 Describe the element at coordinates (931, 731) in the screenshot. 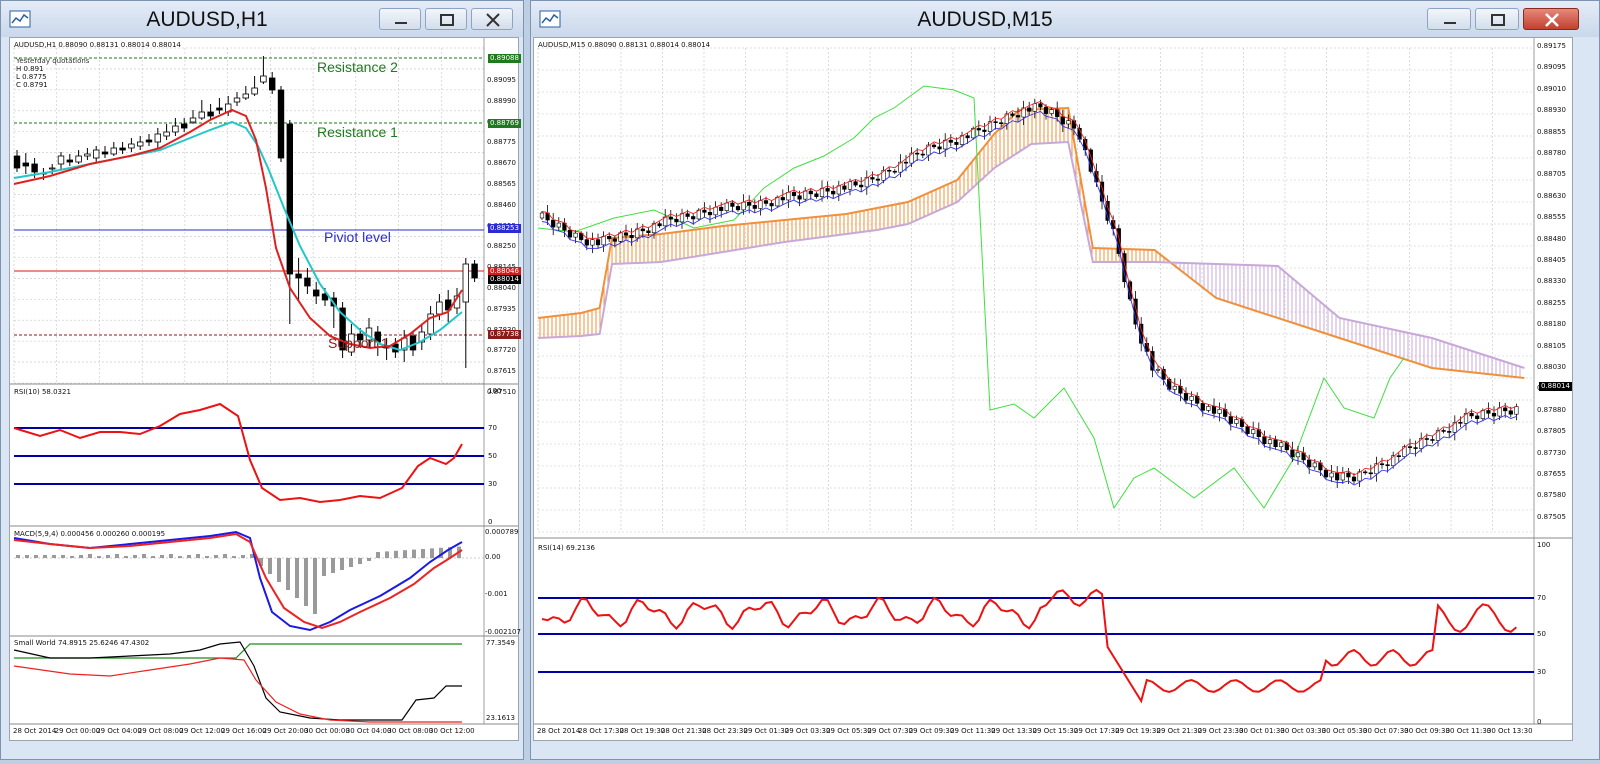

I see `time-axis-label: 29 Oct 09:30` at that location.